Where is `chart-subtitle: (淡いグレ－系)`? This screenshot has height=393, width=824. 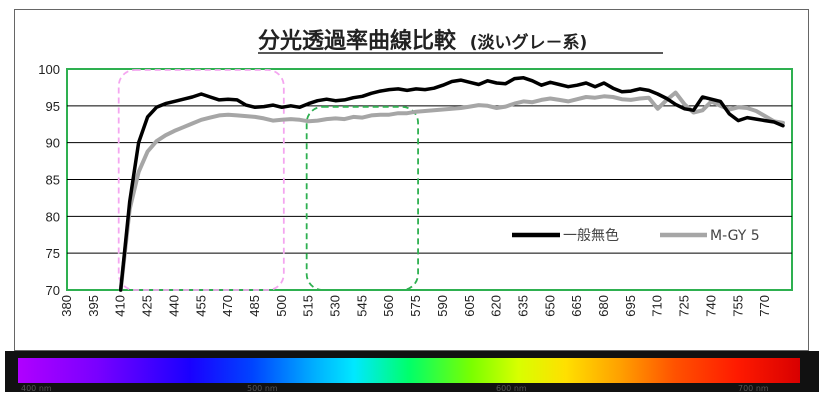 chart-subtitle: (淡いグレ－系) is located at coordinates (529, 42).